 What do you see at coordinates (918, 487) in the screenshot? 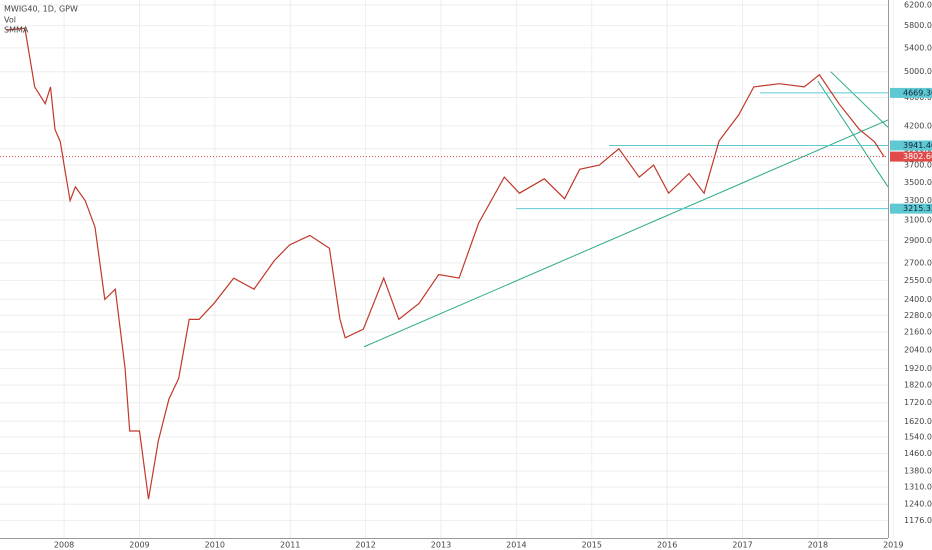
I see `y-tick-label: 1310.00` at bounding box center [918, 487].